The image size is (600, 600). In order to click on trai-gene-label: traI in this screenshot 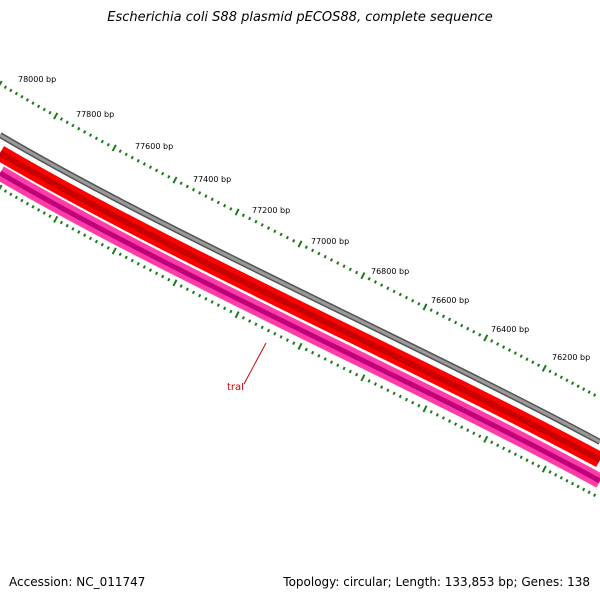, I will do `click(235, 387)`.